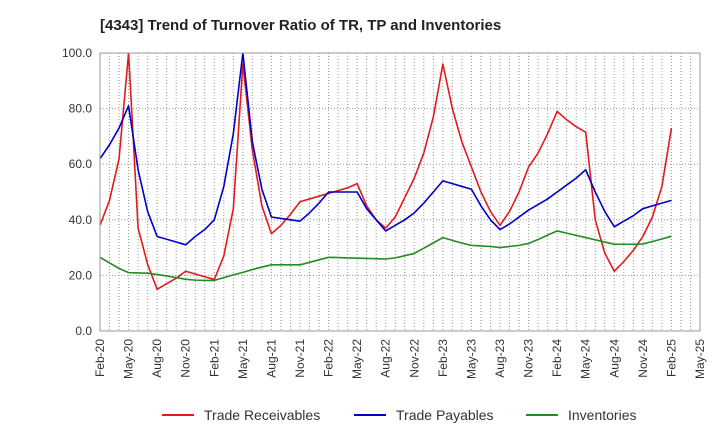 The width and height of the screenshot is (720, 440). I want to click on x-tick-label: Nov-21, so click(300, 358).